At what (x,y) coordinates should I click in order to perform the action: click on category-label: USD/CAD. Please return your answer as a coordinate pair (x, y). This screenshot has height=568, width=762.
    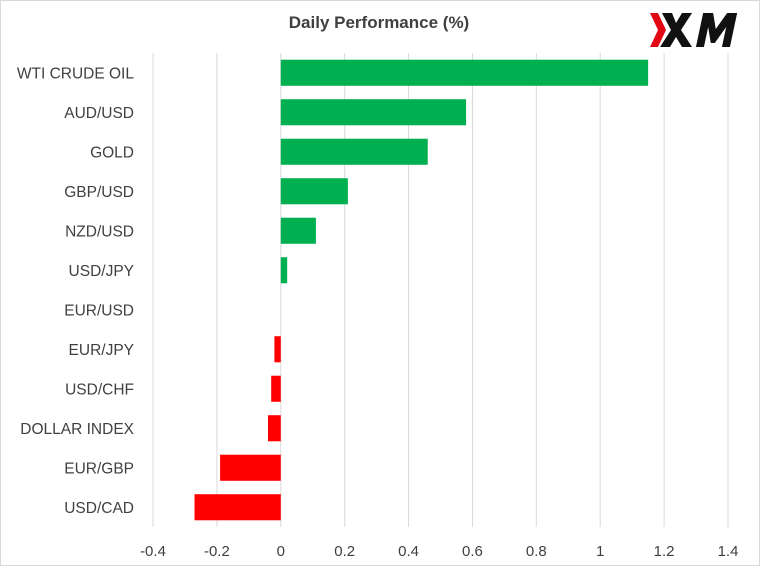
    Looking at the image, I should click on (99, 508).